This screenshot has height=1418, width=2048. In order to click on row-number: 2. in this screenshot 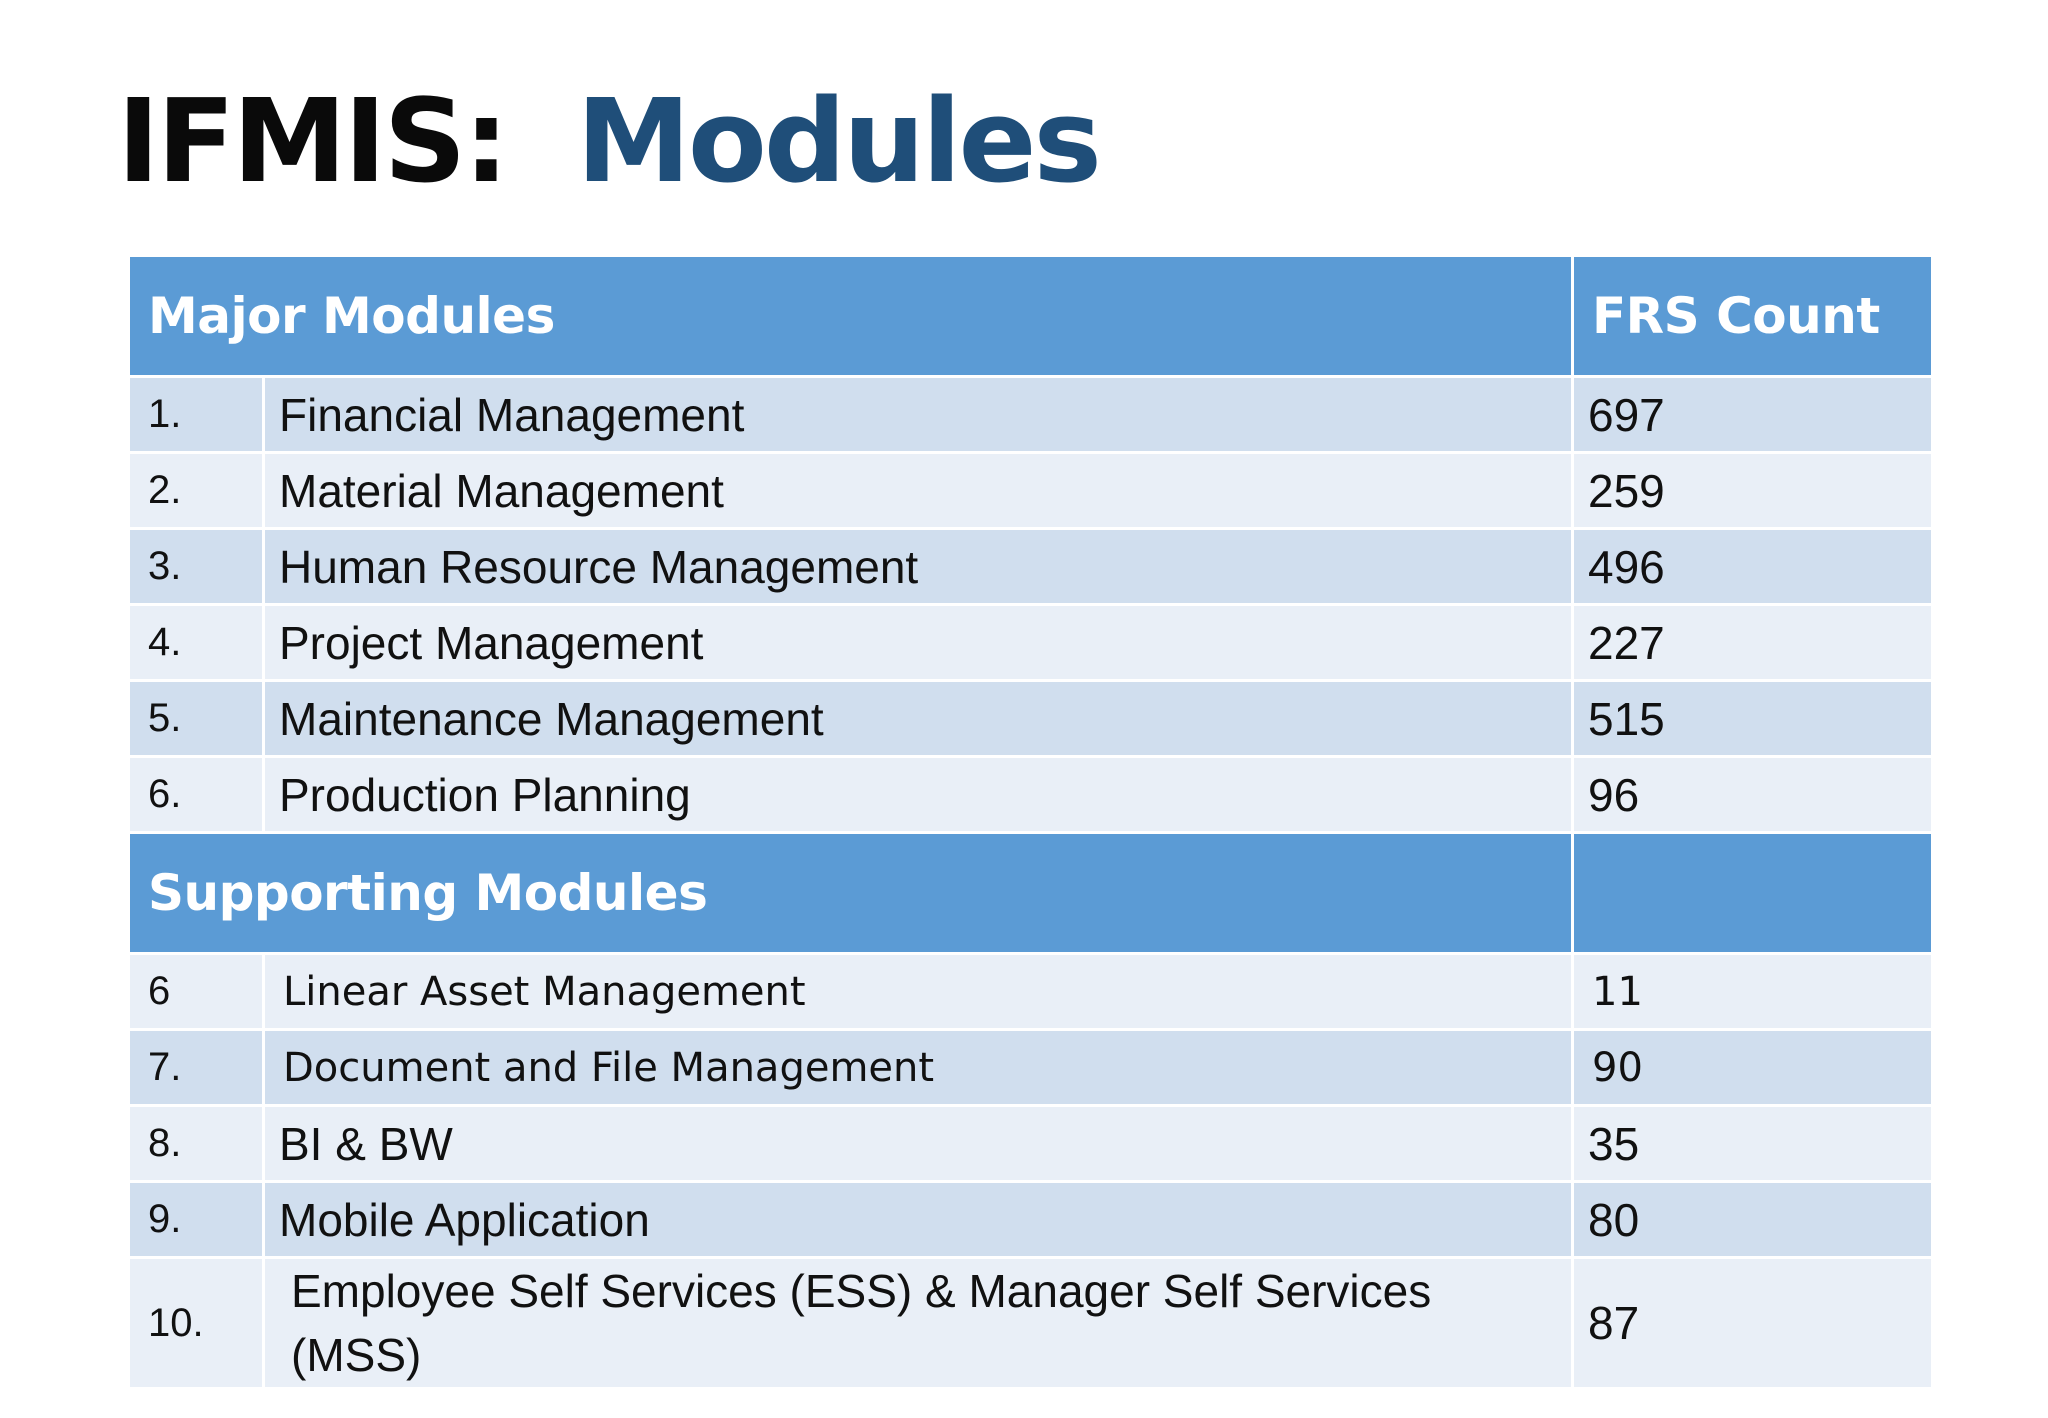, I will do `click(196, 490)`.